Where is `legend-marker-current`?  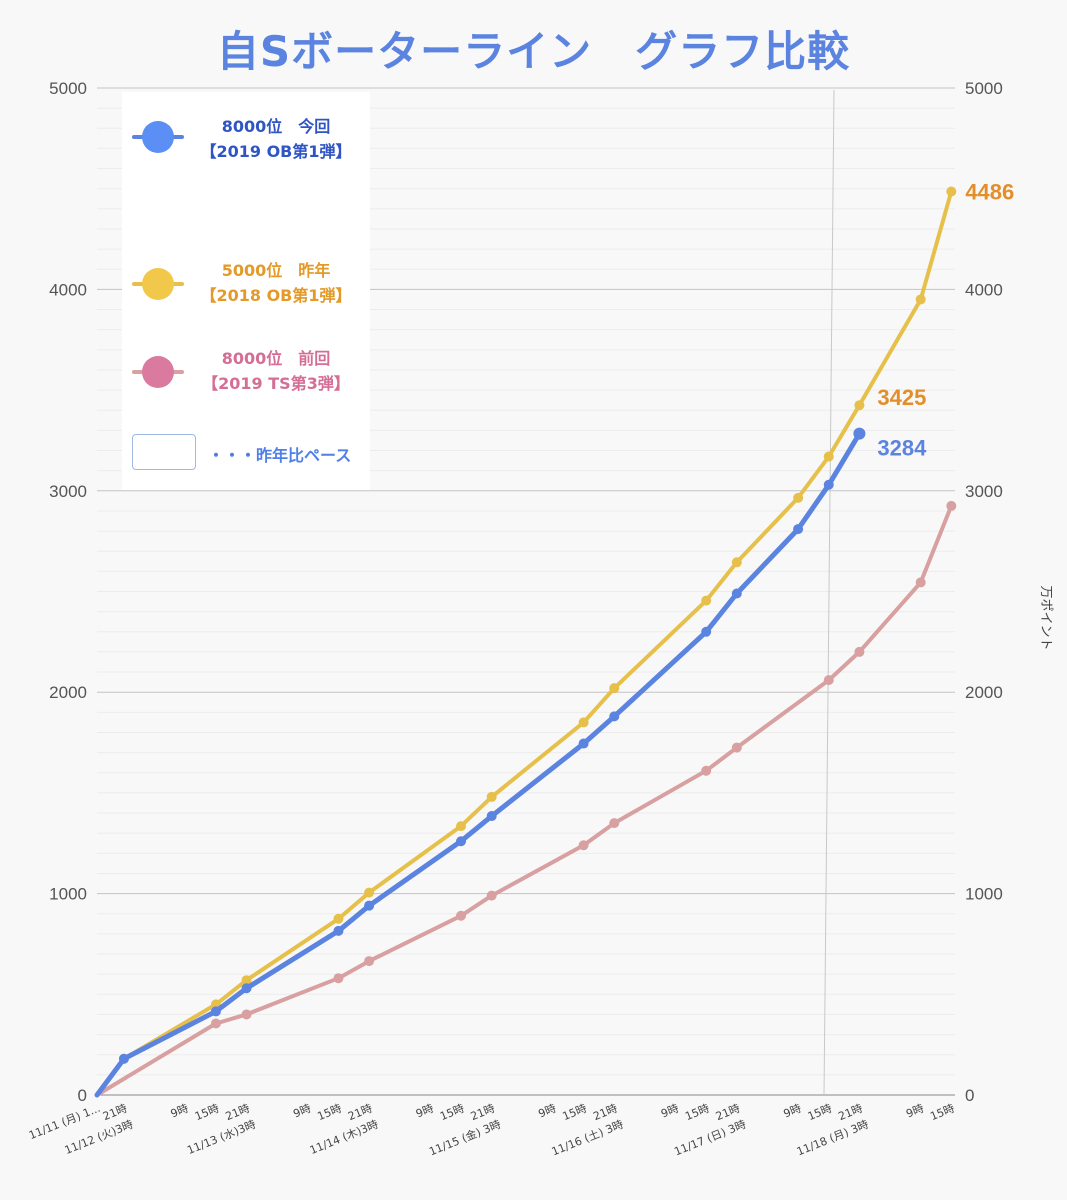
legend-marker-current is located at coordinates (158, 137).